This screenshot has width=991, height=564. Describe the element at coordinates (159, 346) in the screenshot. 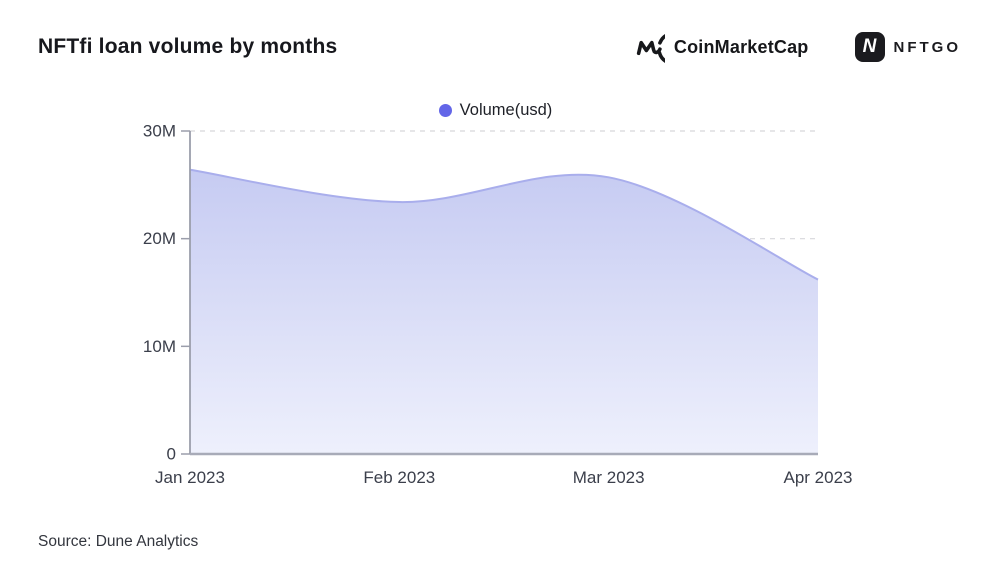

I see `y-tick-label: 10M` at that location.